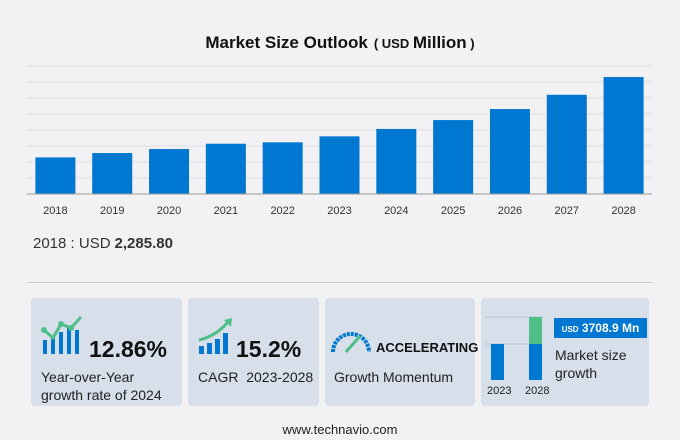 Image resolution: width=680 pixels, height=440 pixels. I want to click on momentum-value: ACCELERATING, so click(427, 347).